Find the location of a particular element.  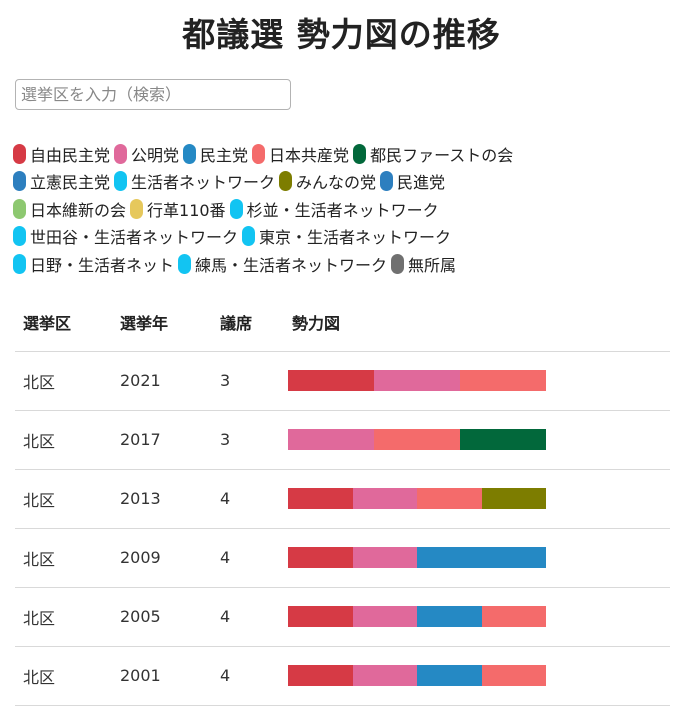

legend-label: 東京・生活者ネットワーク is located at coordinates (355, 238).